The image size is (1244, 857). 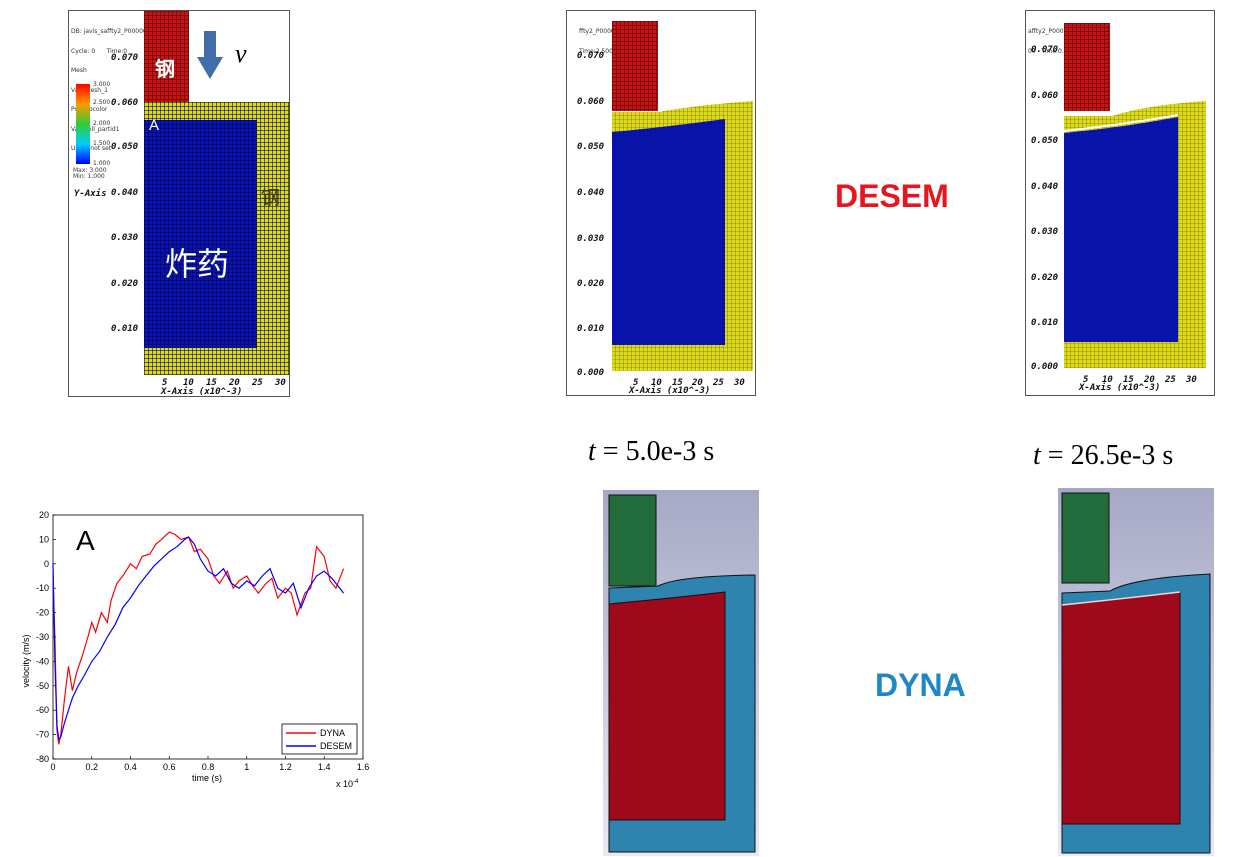 What do you see at coordinates (208, 767) in the screenshot?
I see `x-tick-label: 0.8` at bounding box center [208, 767].